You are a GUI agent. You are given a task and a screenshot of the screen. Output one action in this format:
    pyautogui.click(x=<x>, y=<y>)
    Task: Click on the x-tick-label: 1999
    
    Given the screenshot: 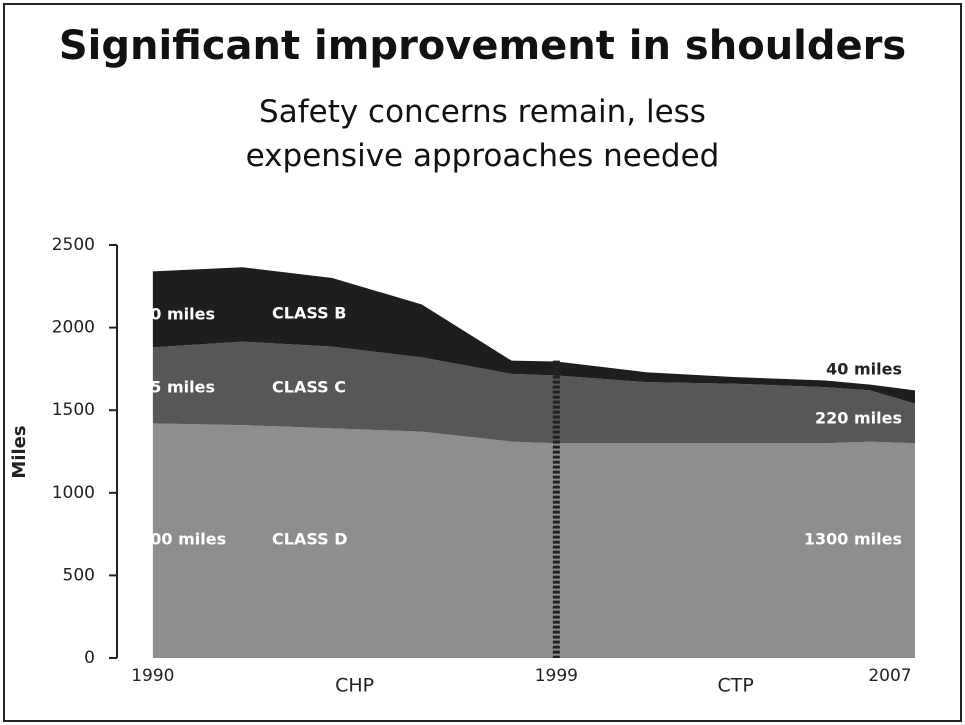 What is the action you would take?
    pyautogui.click(x=556, y=676)
    